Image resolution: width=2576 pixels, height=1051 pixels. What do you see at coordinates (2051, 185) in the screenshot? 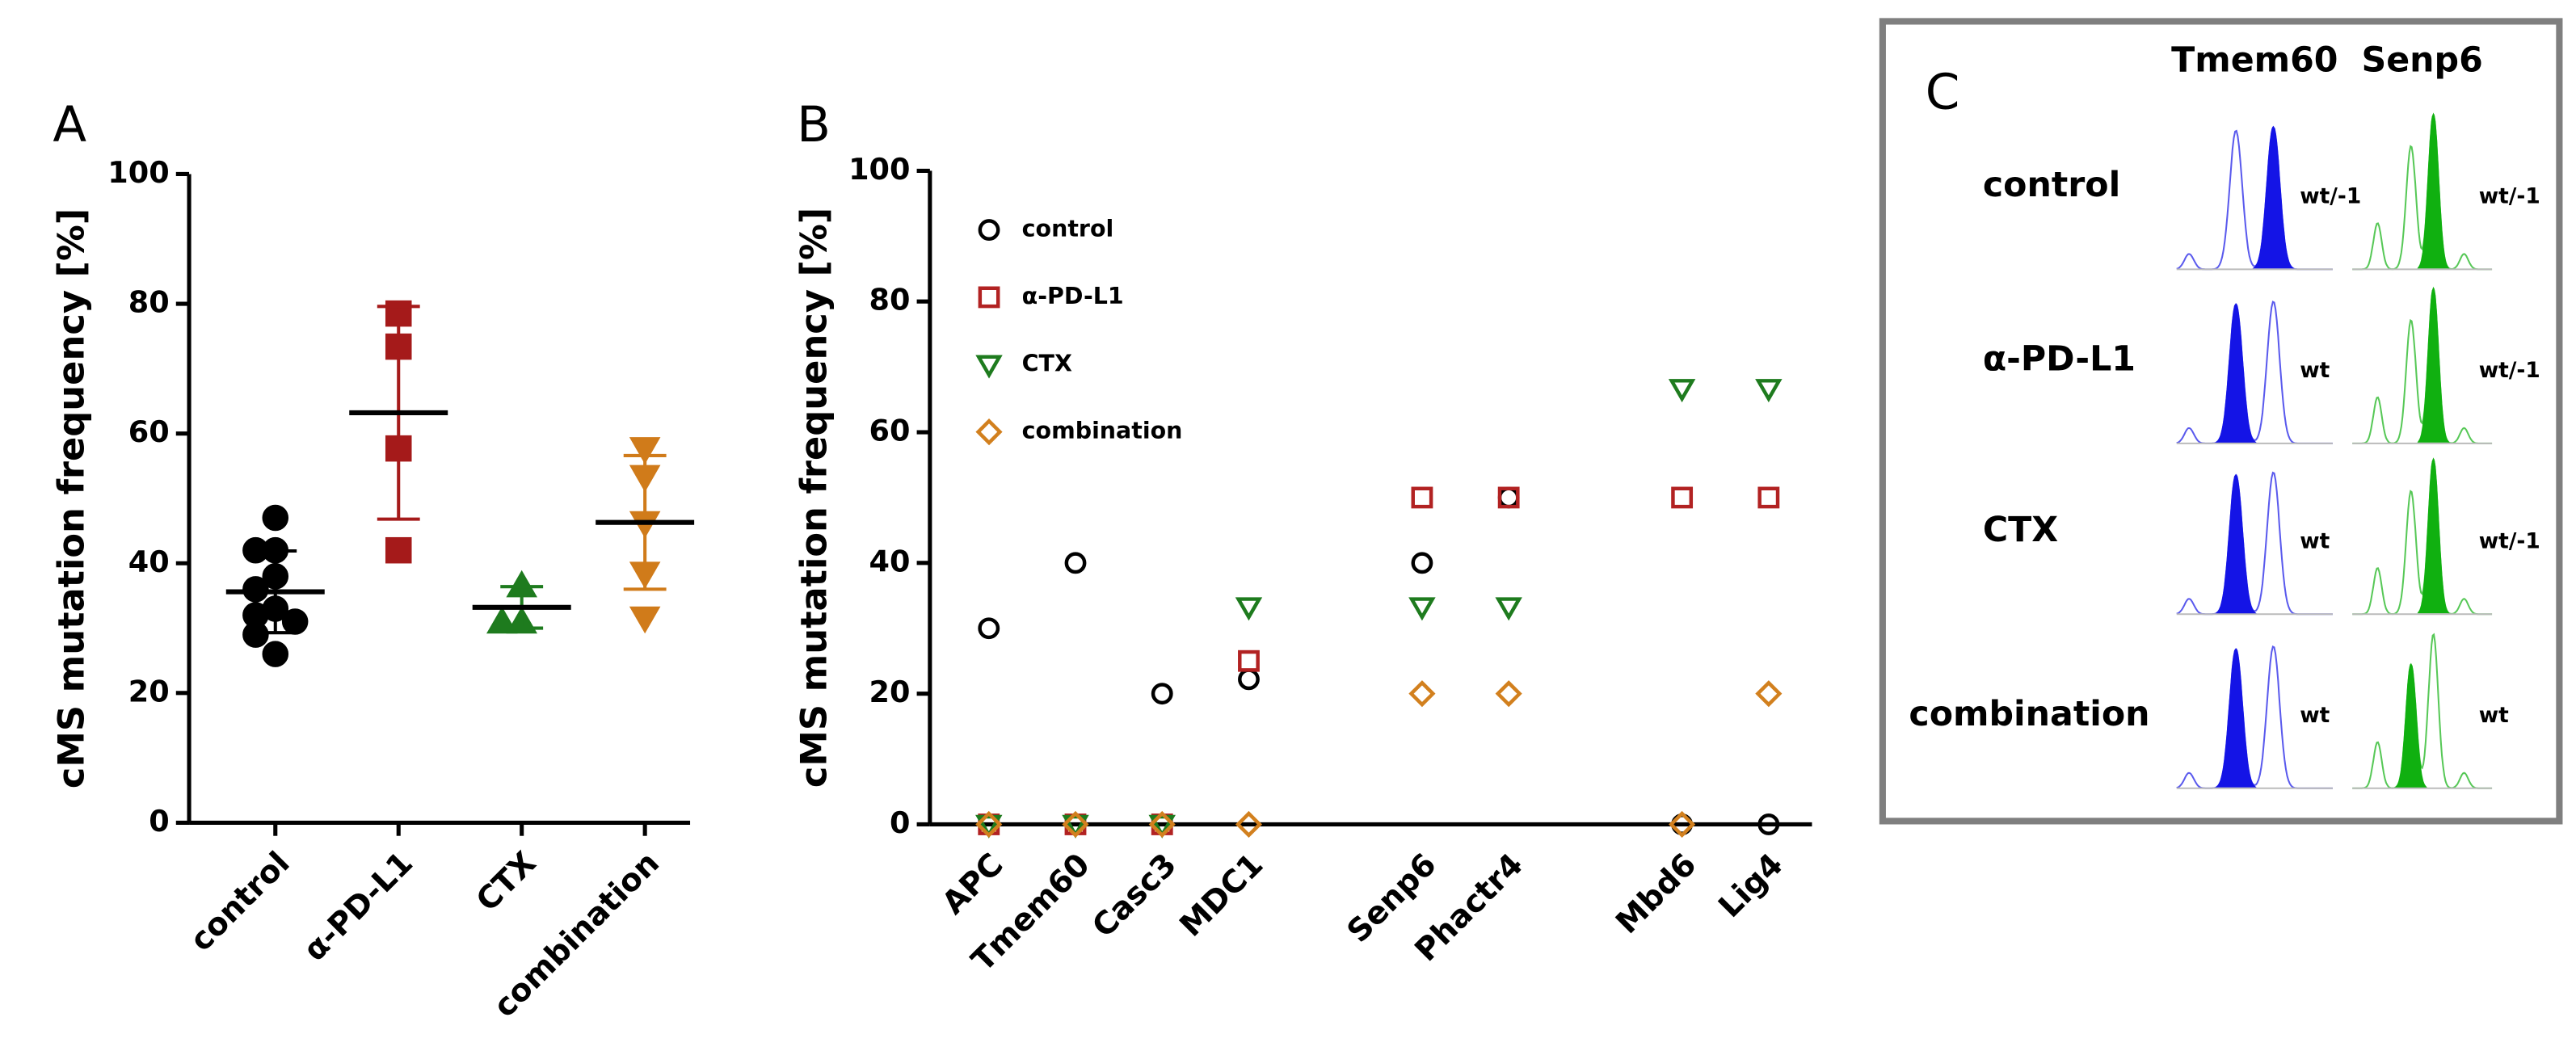
I see `row-label: control` at bounding box center [2051, 185].